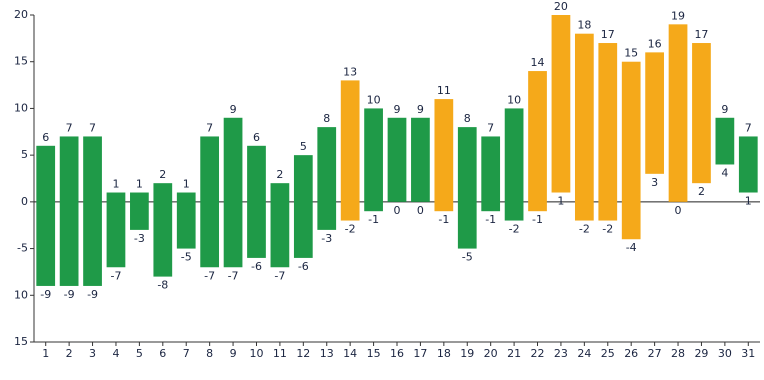 This screenshot has height=380, width=764. Describe the element at coordinates (444, 90) in the screenshot. I see `high-label: 11` at that location.